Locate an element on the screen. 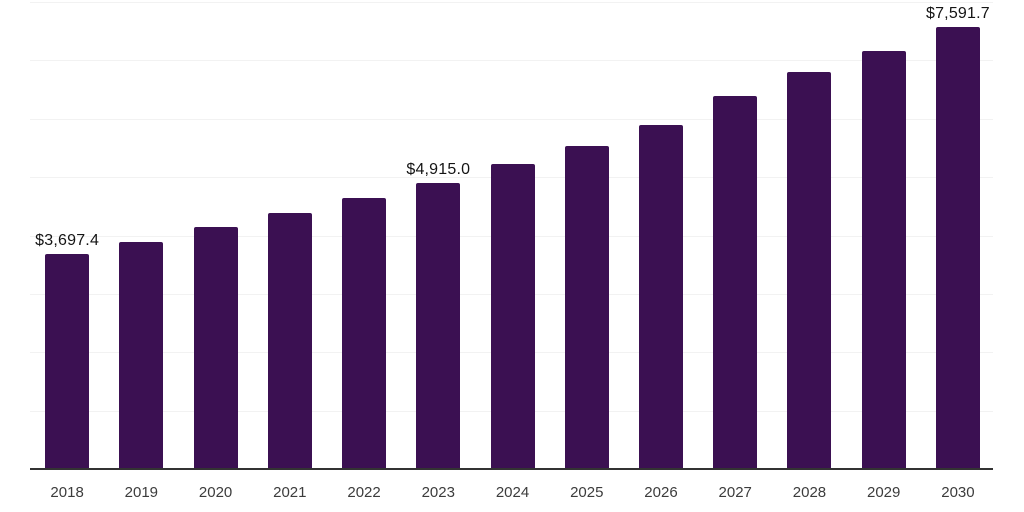  bar-group-2029 is located at coordinates (884, 236).